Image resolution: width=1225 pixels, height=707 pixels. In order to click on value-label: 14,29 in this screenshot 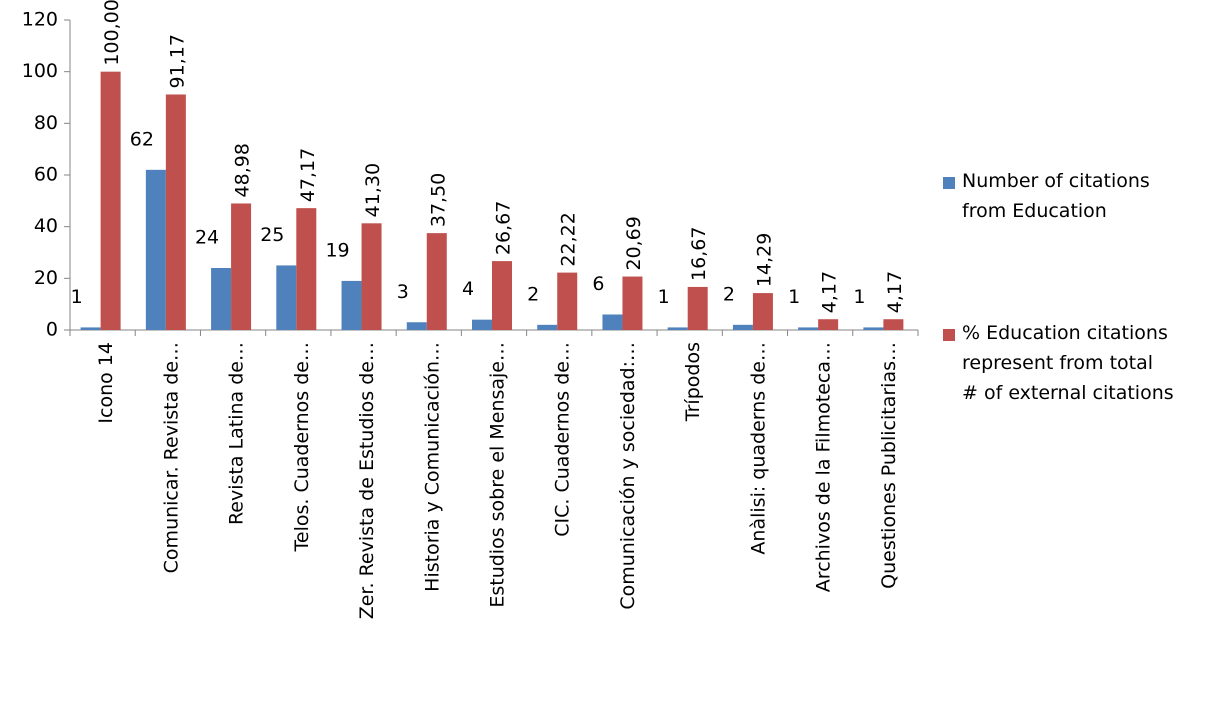, I will do `click(764, 260)`.